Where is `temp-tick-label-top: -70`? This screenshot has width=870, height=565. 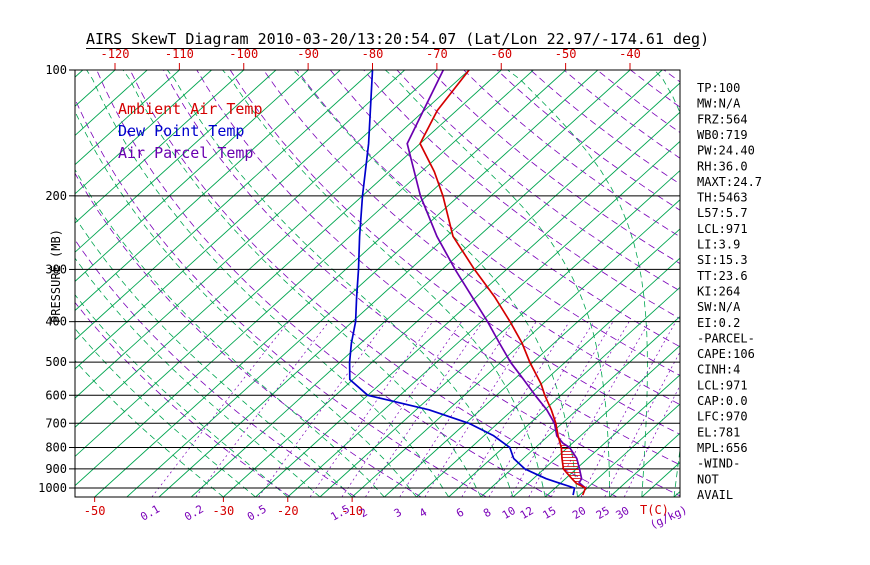 temp-tick-label-top: -70 is located at coordinates (437, 54).